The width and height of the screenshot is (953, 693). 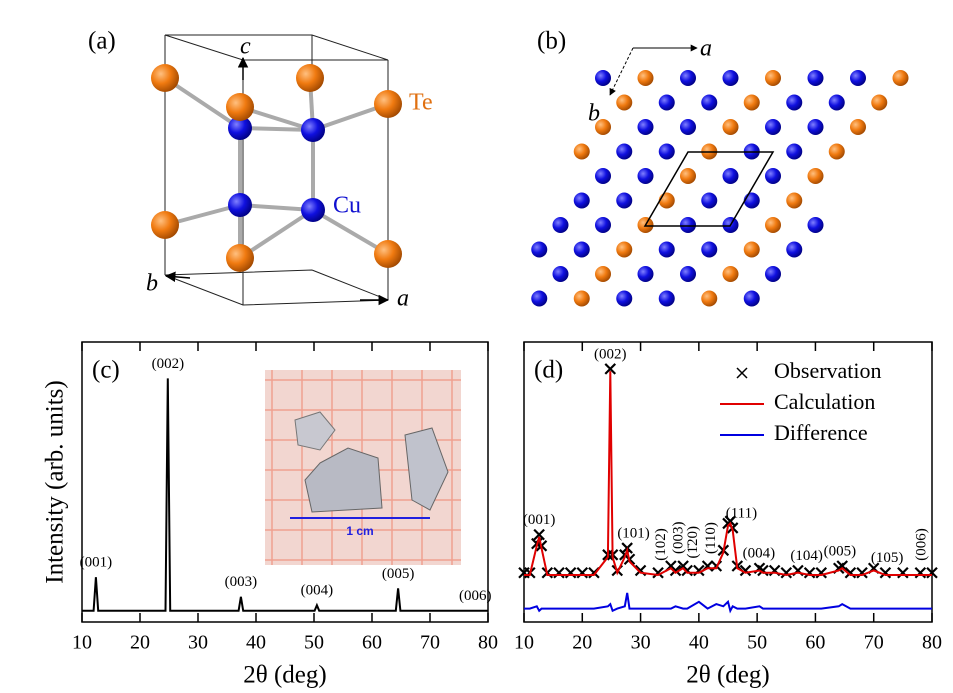 What do you see at coordinates (709, 189) in the screenshot?
I see `unit-cell` at bounding box center [709, 189].